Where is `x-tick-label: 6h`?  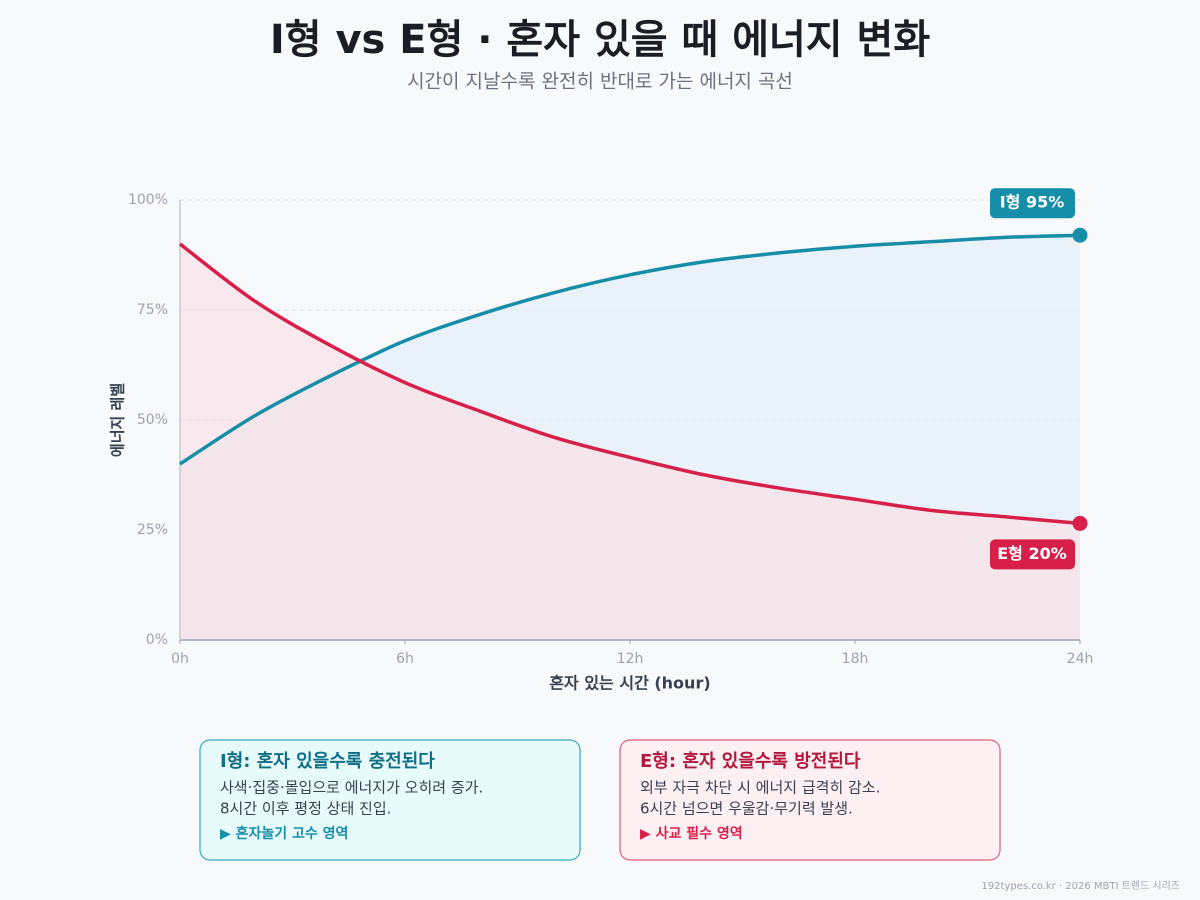 x-tick-label: 6h is located at coordinates (405, 659).